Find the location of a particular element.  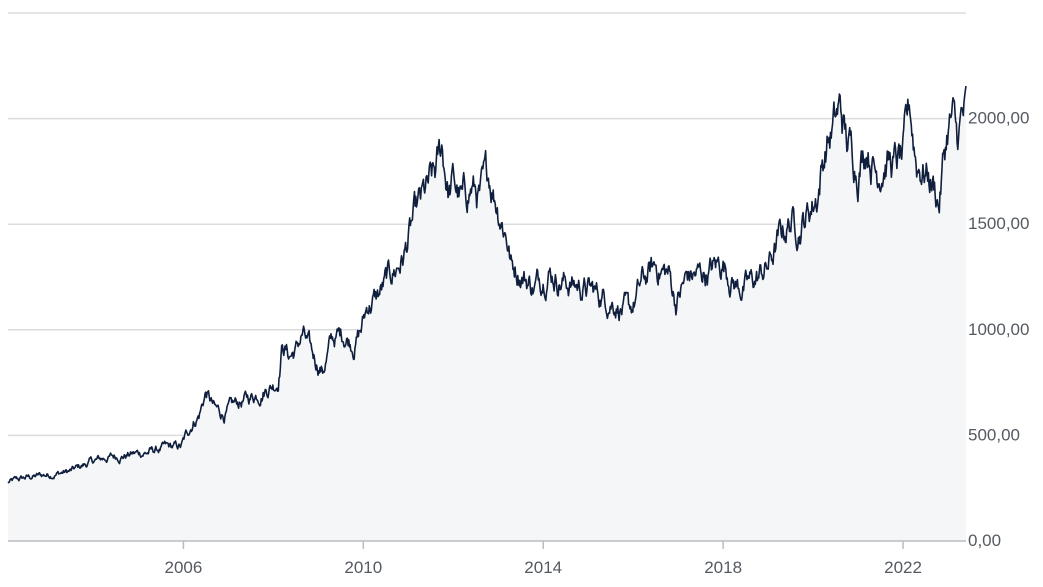

x-axis is located at coordinates (487, 544).